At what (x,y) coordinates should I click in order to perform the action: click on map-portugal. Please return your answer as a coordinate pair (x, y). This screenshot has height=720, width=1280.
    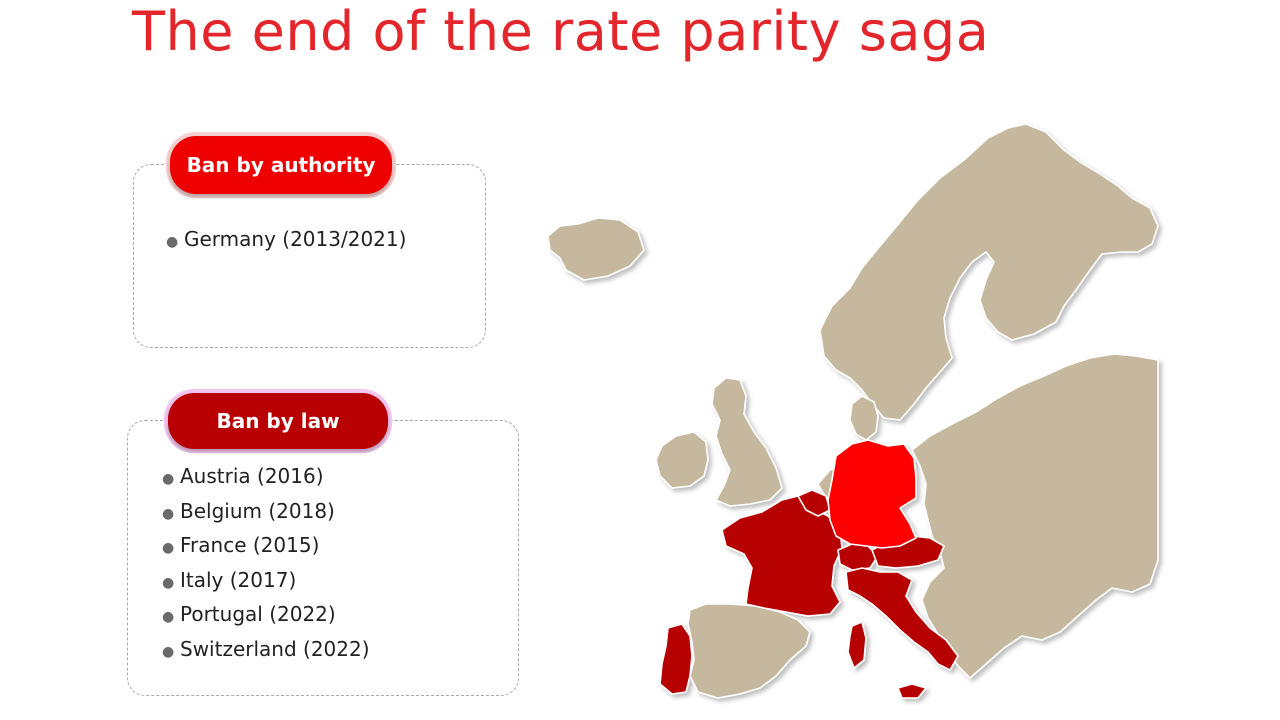
    Looking at the image, I should click on (676, 659).